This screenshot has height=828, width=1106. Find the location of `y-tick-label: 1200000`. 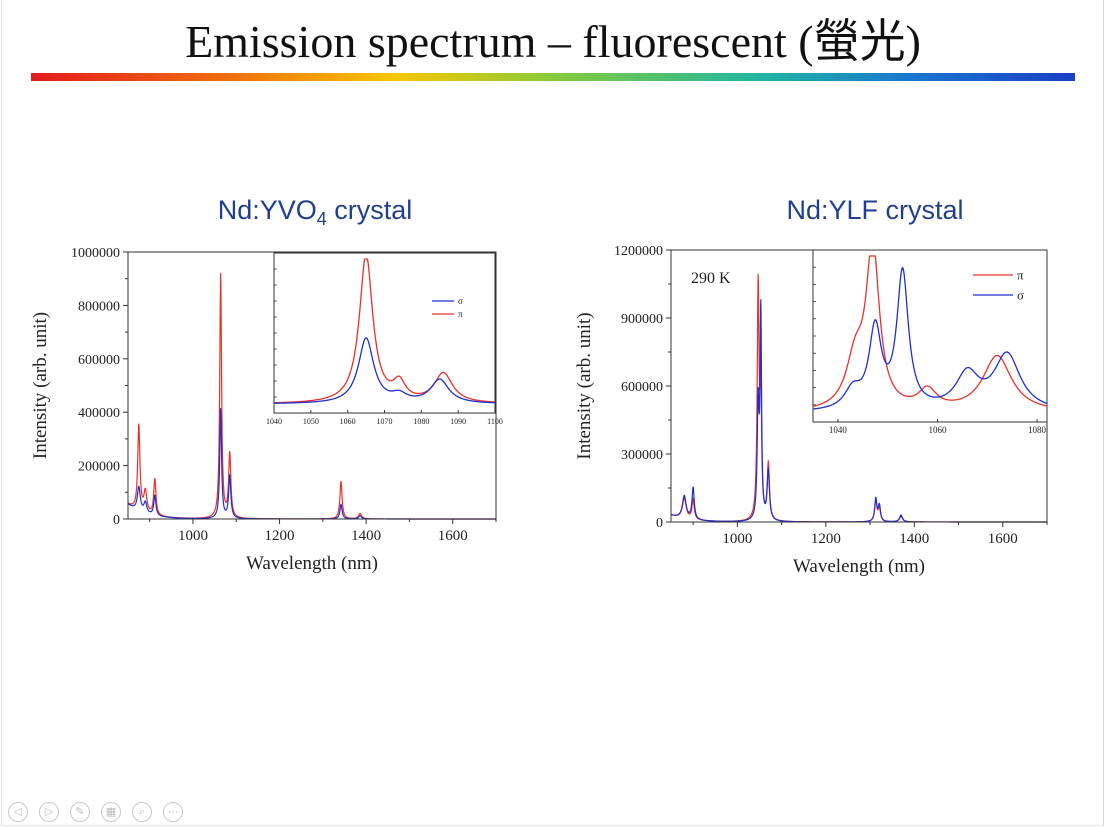

y-tick-label: 1200000 is located at coordinates (638, 251).